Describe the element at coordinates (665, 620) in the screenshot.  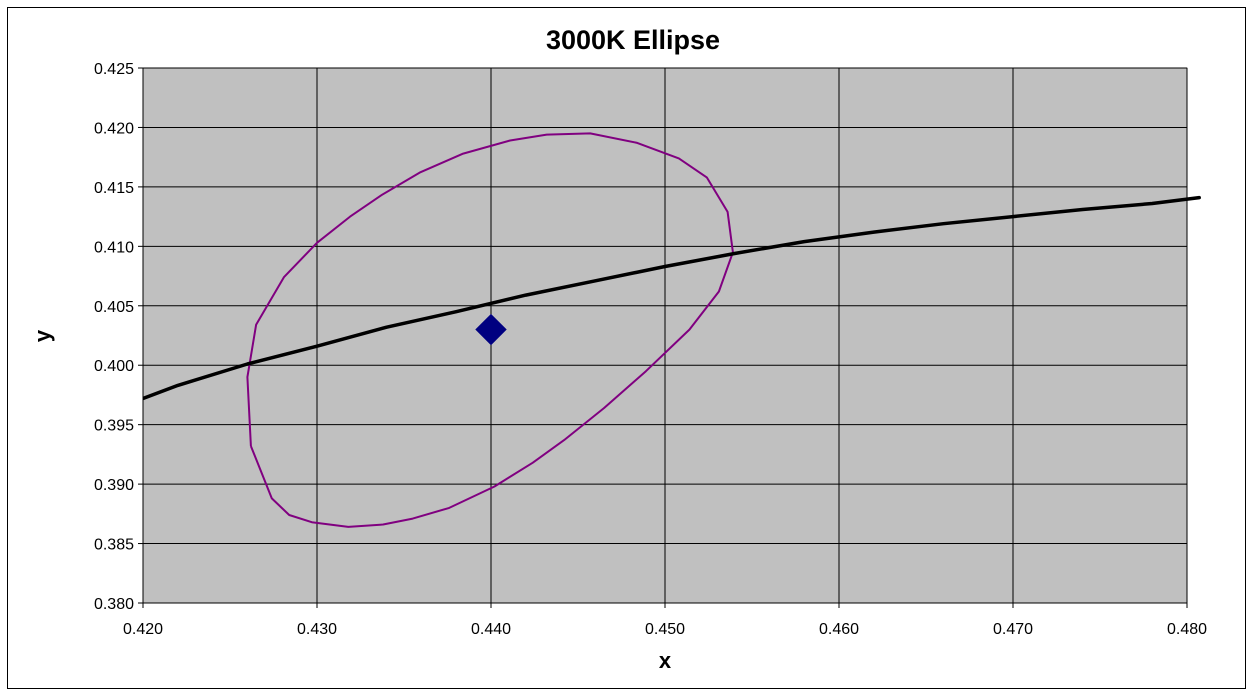
I see `x-axis-ticks: 0.420 0.430 0.440 0.450 0.460 0.470 0.480` at that location.